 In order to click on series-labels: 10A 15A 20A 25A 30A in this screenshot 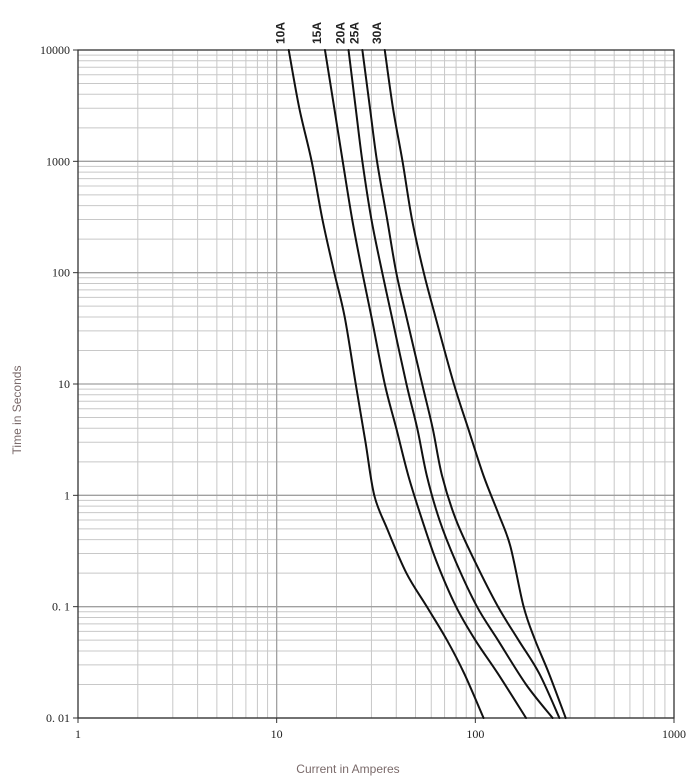, I will do `click(329, 33)`.